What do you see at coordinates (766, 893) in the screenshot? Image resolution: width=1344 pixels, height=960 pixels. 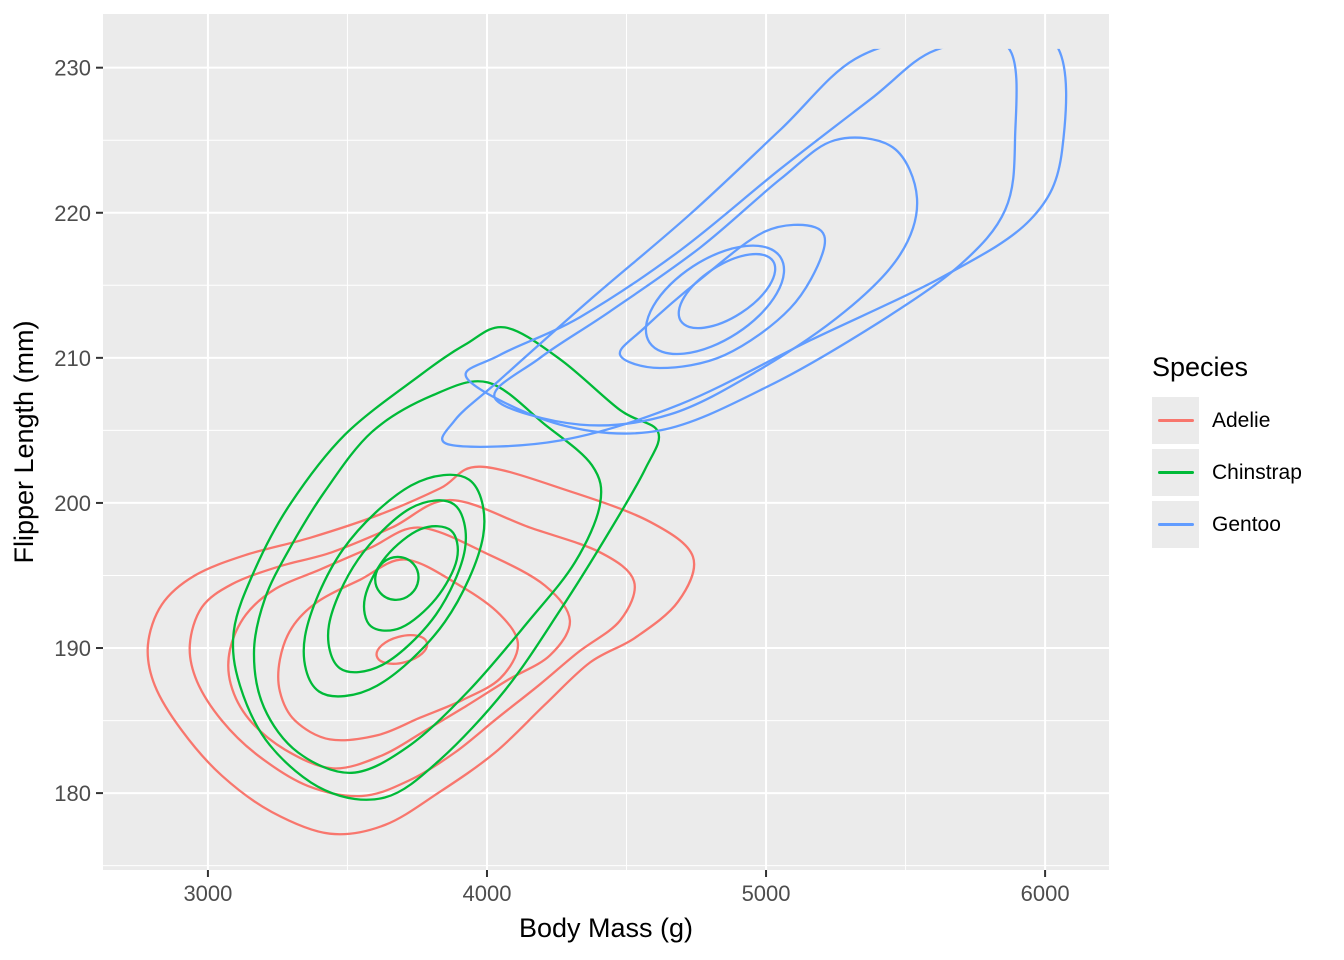 I see `x-tick-label: 5000` at bounding box center [766, 893].